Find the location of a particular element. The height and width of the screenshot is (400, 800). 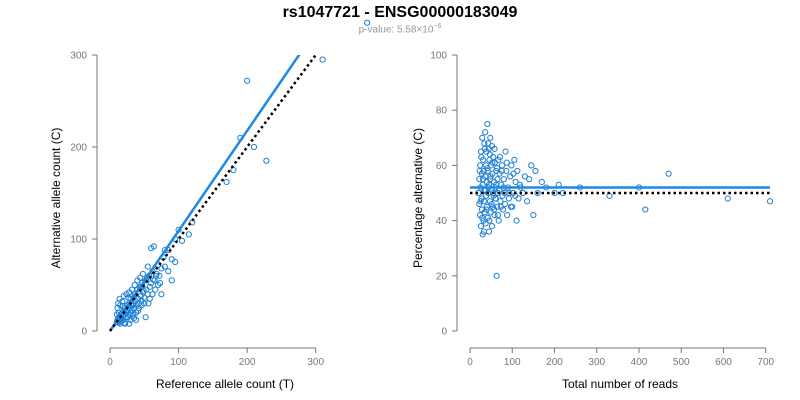

x-tick-label: 700 is located at coordinates (765, 362).